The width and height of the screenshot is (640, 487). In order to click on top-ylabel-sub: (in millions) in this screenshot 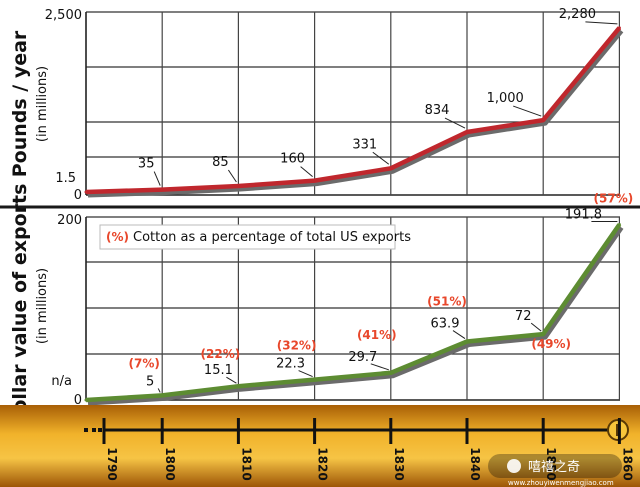, I will do `click(42, 104)`.